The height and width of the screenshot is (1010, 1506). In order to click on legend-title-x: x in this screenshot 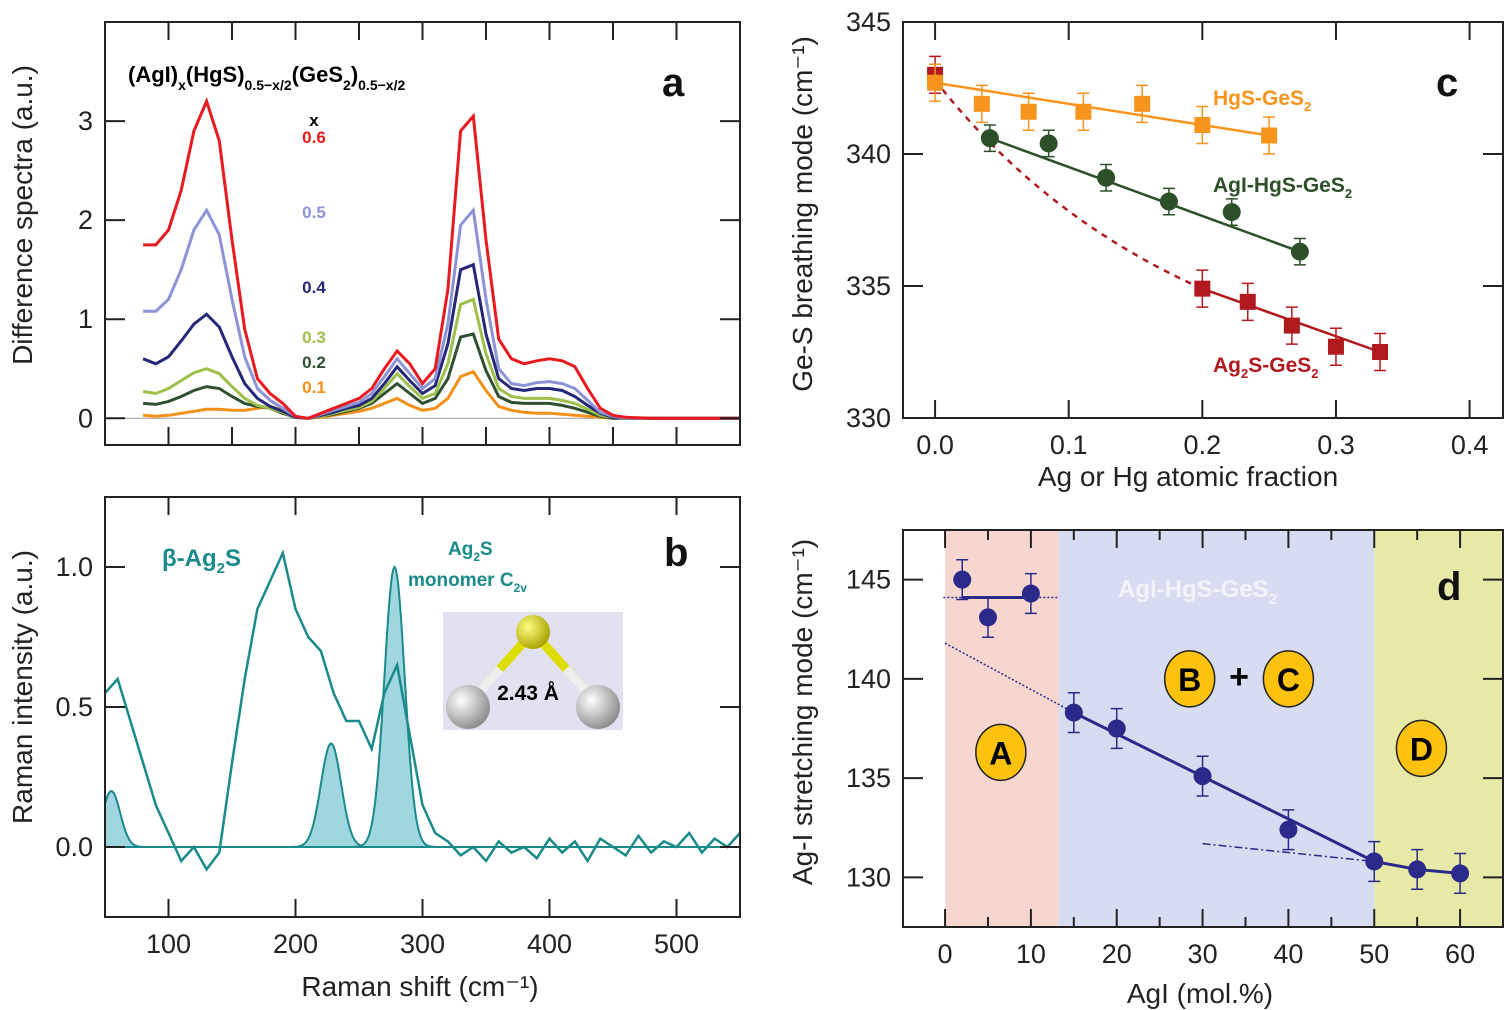, I will do `click(314, 120)`.